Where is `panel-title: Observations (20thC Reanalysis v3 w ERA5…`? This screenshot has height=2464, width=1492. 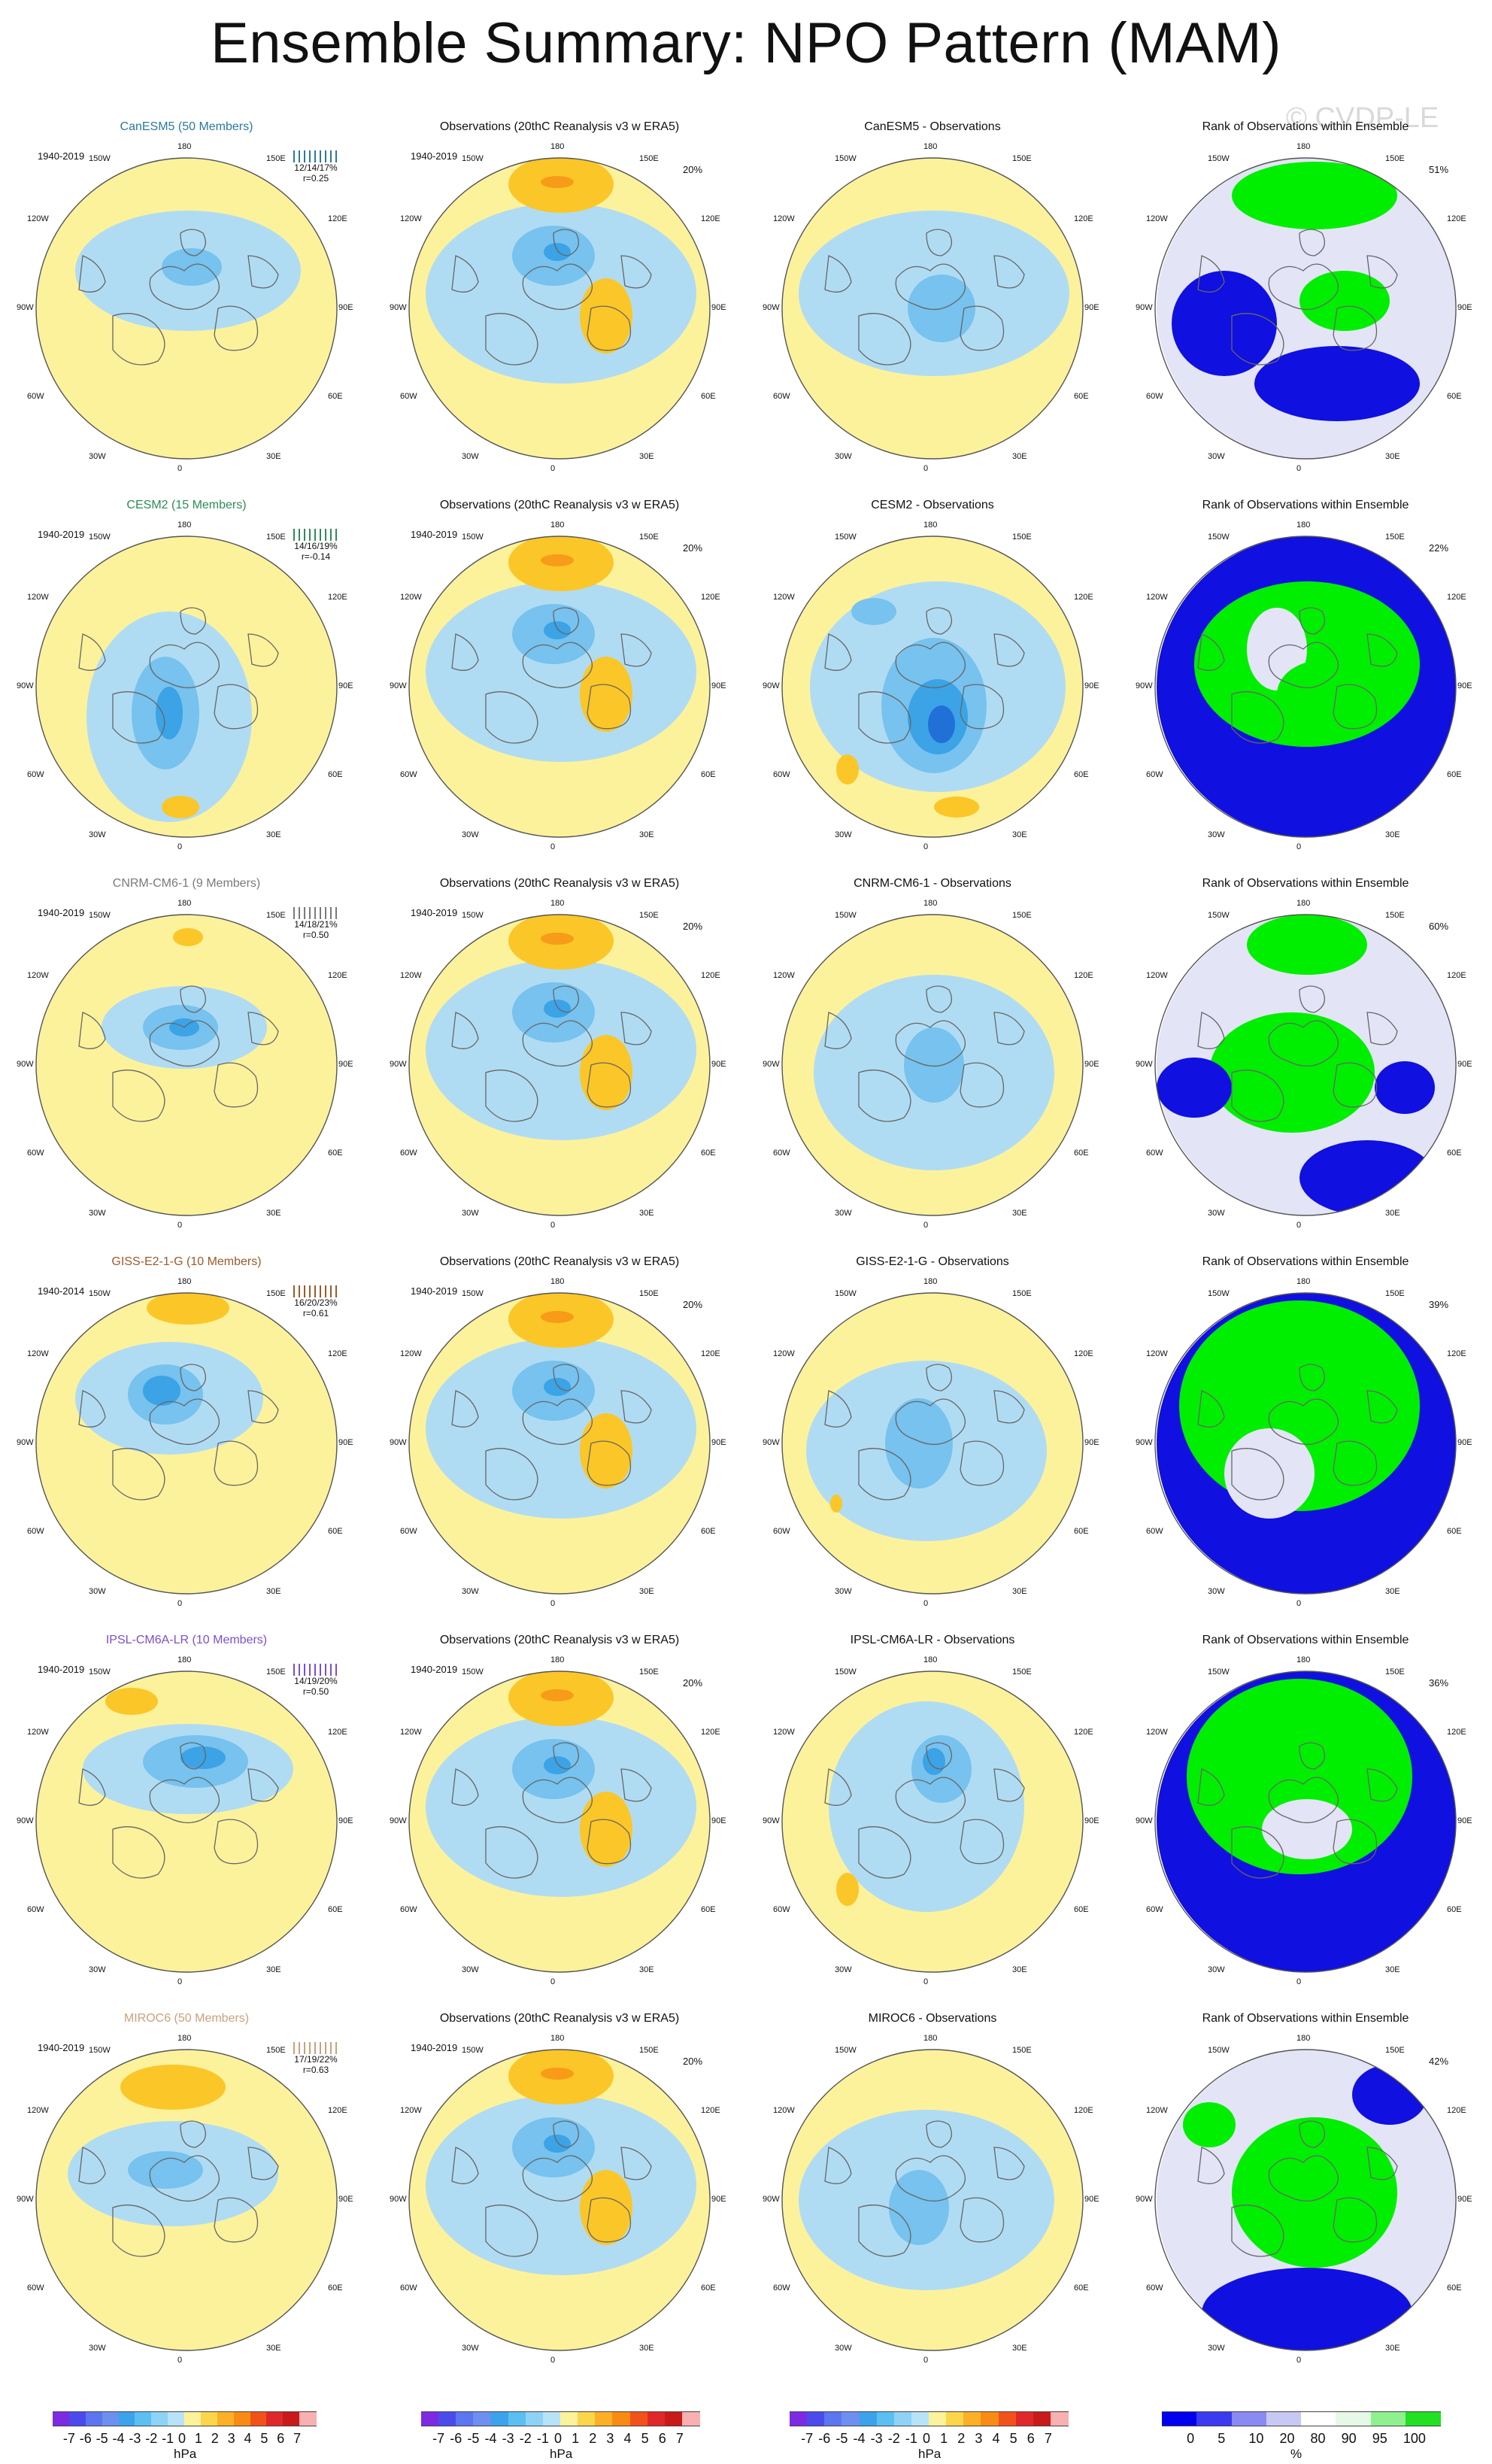
panel-title: Observations (20thC Reanalysis v3 w ERA5… is located at coordinates (559, 505).